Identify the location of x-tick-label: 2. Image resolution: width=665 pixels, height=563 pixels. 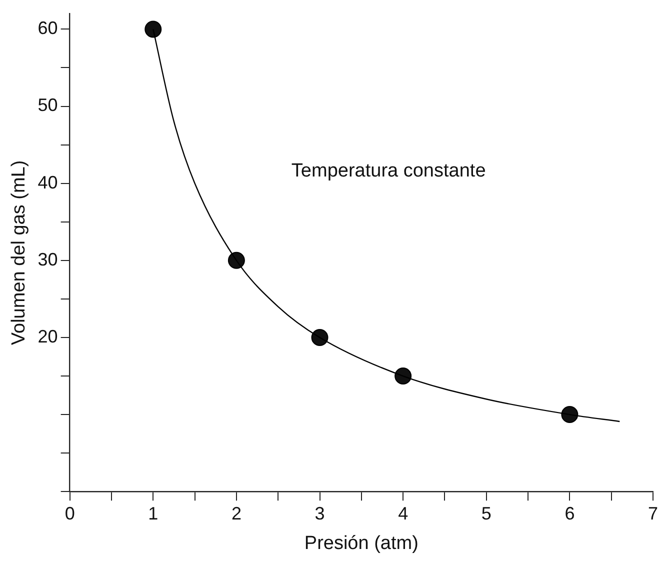
(236, 513).